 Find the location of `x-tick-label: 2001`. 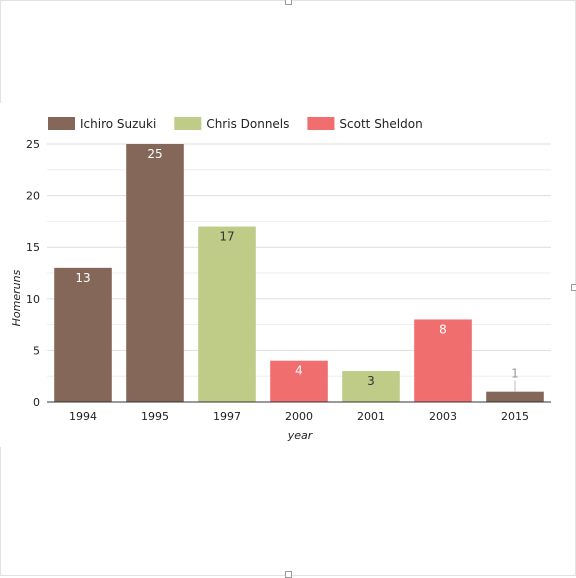

x-tick-label: 2001 is located at coordinates (371, 416).